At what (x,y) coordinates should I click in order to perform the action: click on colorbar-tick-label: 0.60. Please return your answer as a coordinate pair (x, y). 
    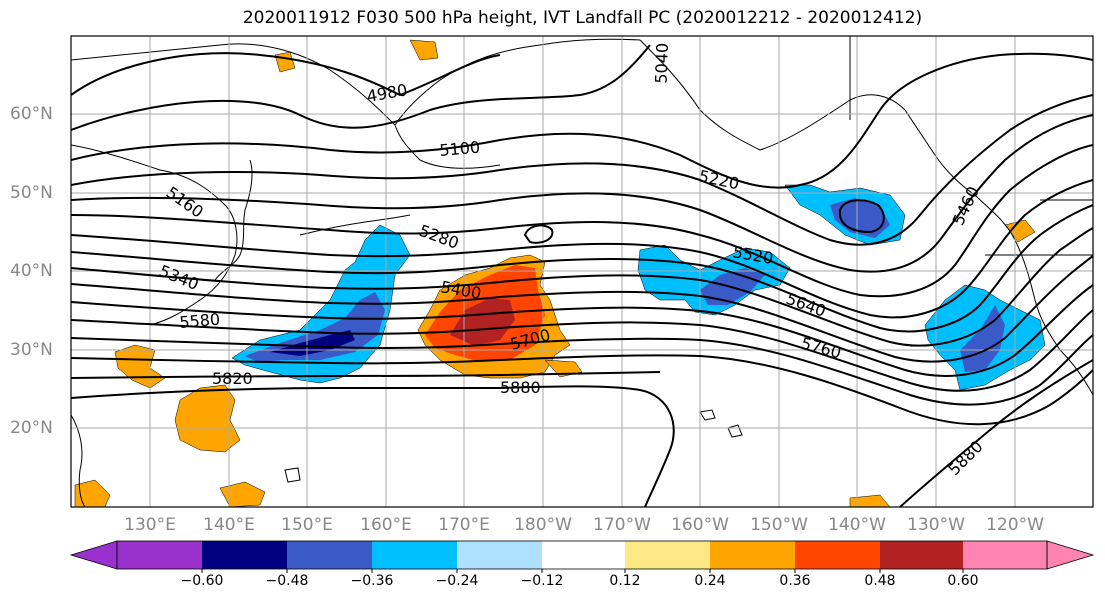
    Looking at the image, I should click on (963, 581).